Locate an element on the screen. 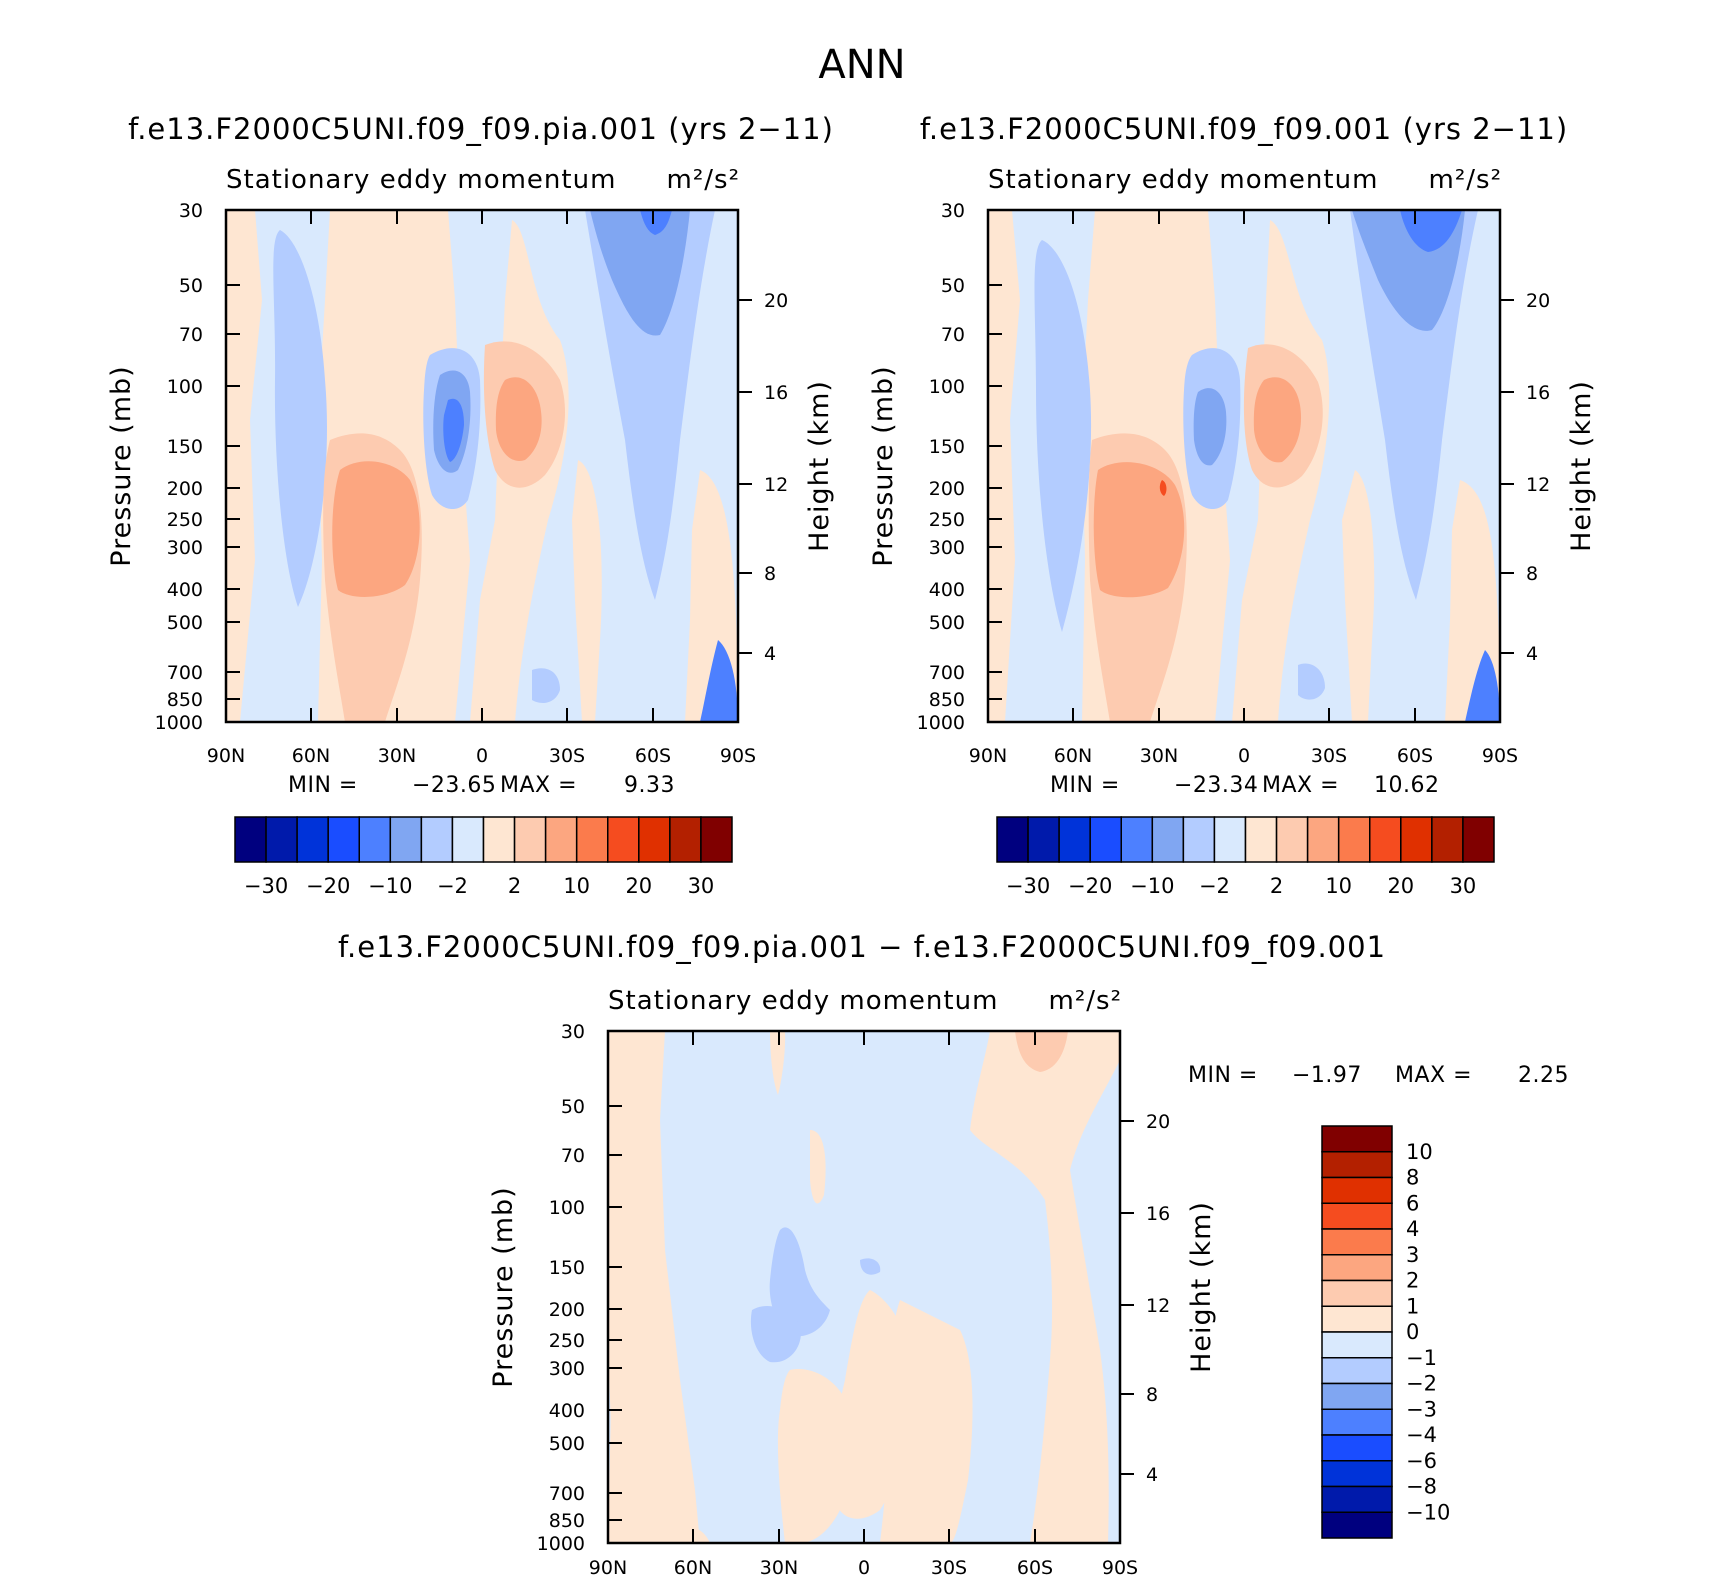  panel-2-y-label: Pressure (mb) is located at coordinates (883, 465).